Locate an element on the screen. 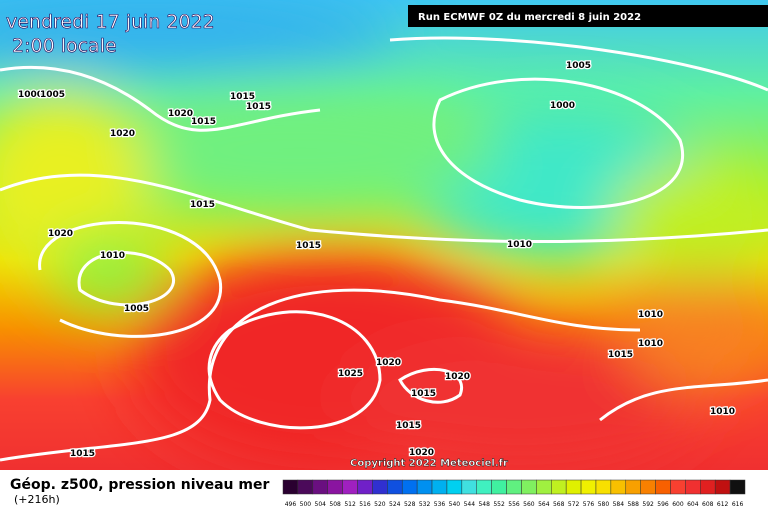  colorbar-label: 568 is located at coordinates (559, 504).